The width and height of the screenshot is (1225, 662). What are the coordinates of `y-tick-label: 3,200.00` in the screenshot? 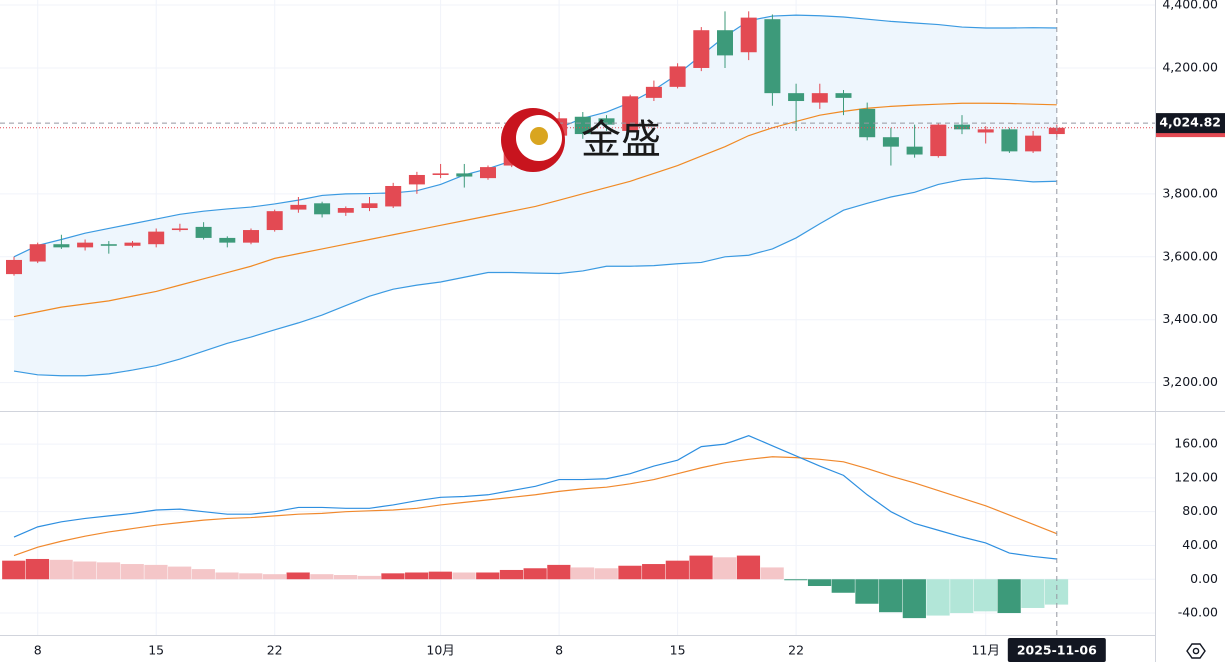 It's located at (1190, 381).